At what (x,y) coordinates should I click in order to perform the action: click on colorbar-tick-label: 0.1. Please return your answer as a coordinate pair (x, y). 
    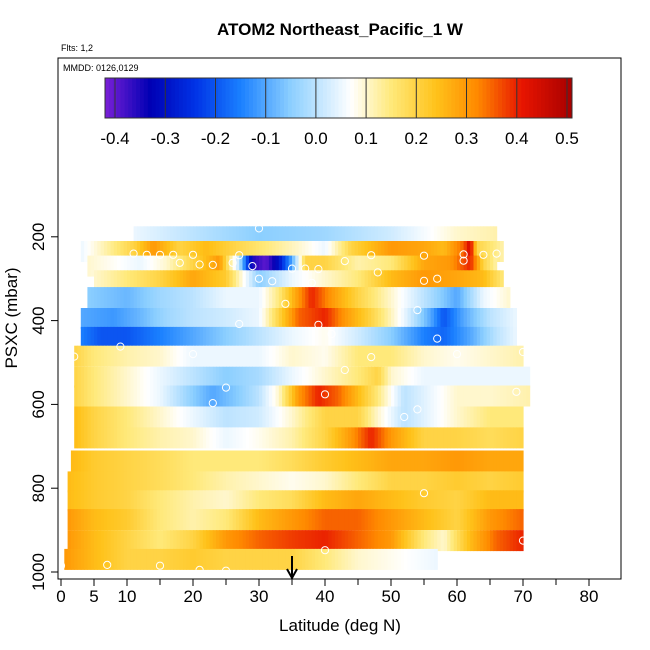
    Looking at the image, I should click on (366, 138).